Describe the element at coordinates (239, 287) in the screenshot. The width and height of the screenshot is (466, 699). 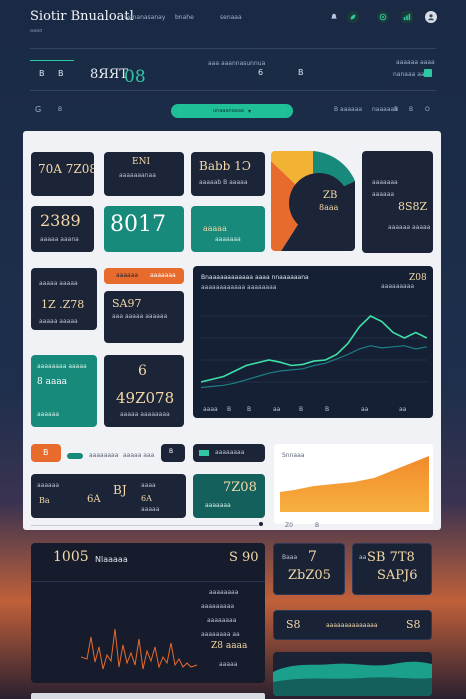
I see `main-chart-subtitle: aaaaaaaaaaaa aaaaaaaa` at that location.